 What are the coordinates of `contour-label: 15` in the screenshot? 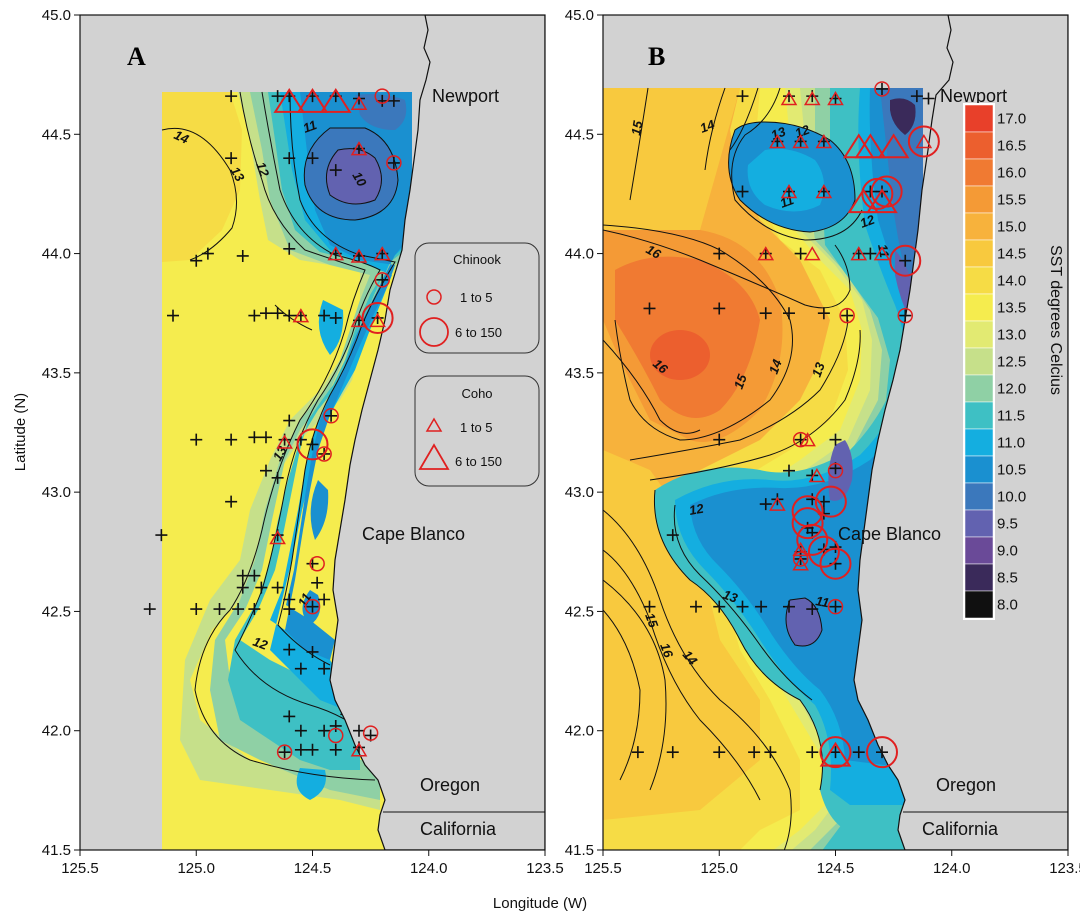 It's located at (651, 620).